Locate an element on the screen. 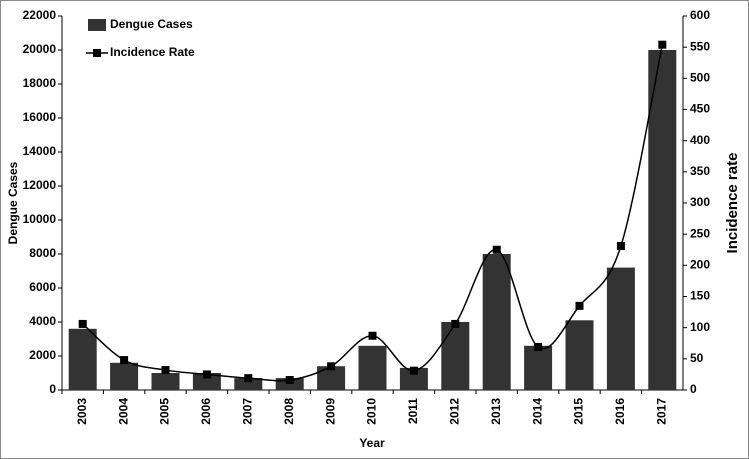 The width and height of the screenshot is (749, 459). x-tick-label: 2017 is located at coordinates (661, 411).